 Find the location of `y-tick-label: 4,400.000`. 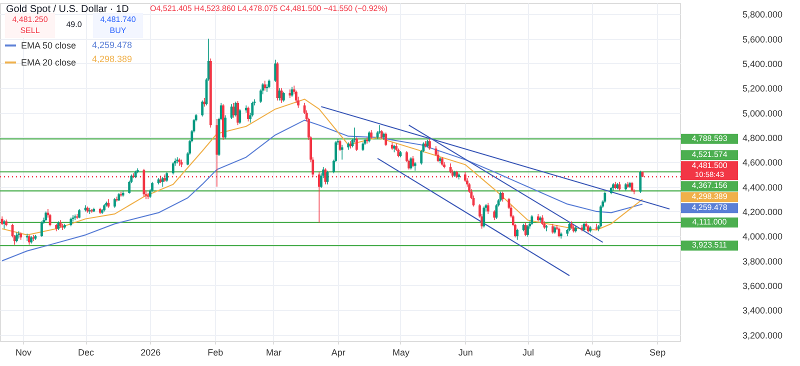

y-tick-label: 4,400.000 is located at coordinates (762, 187).